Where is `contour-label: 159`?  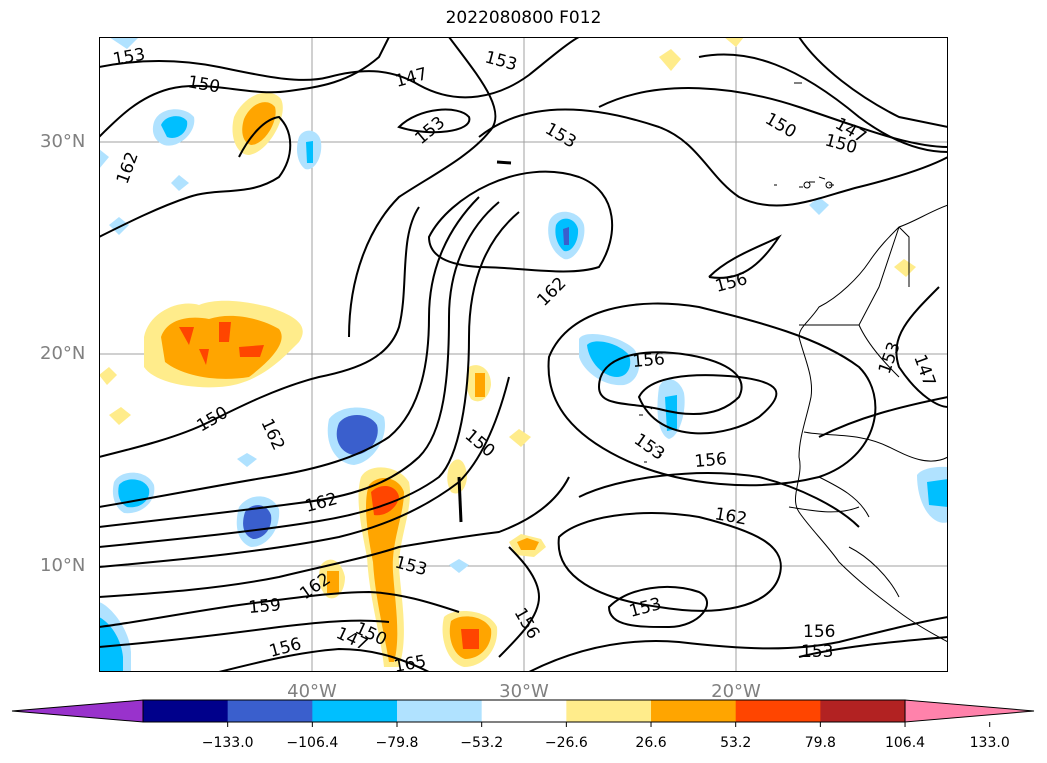 contour-label: 159 is located at coordinates (265, 606).